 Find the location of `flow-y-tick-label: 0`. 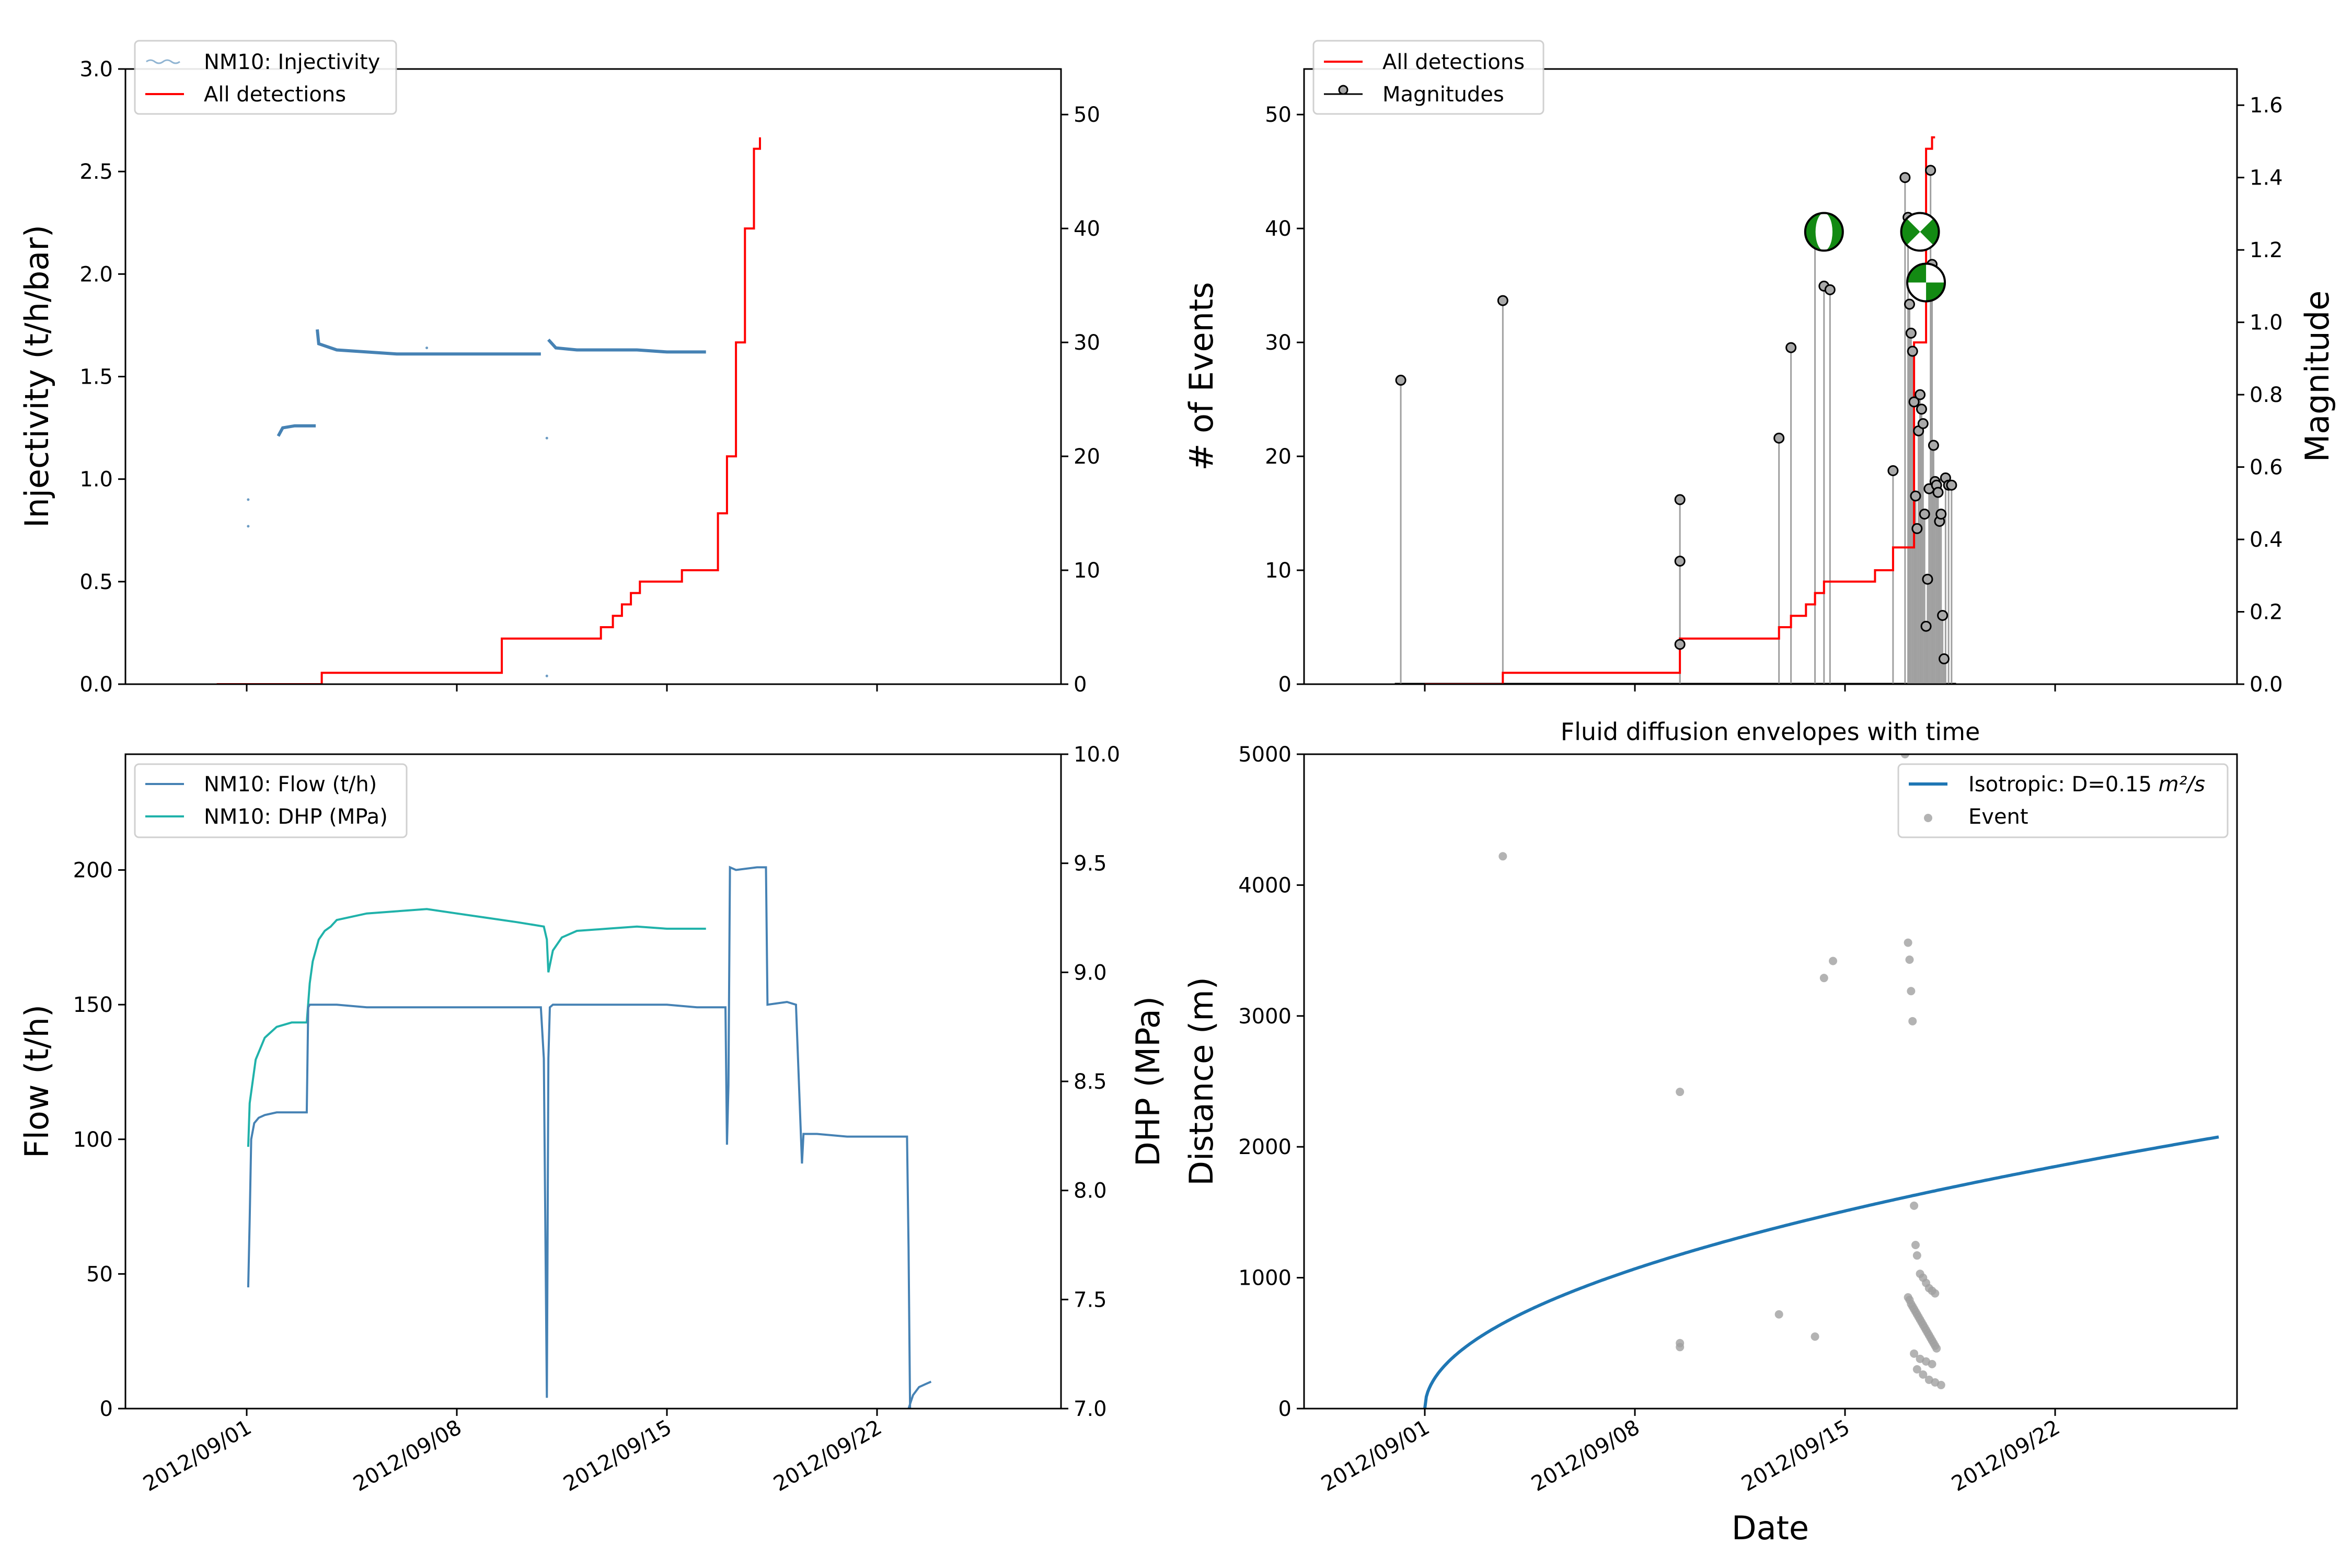

flow-y-tick-label: 0 is located at coordinates (106, 1409).